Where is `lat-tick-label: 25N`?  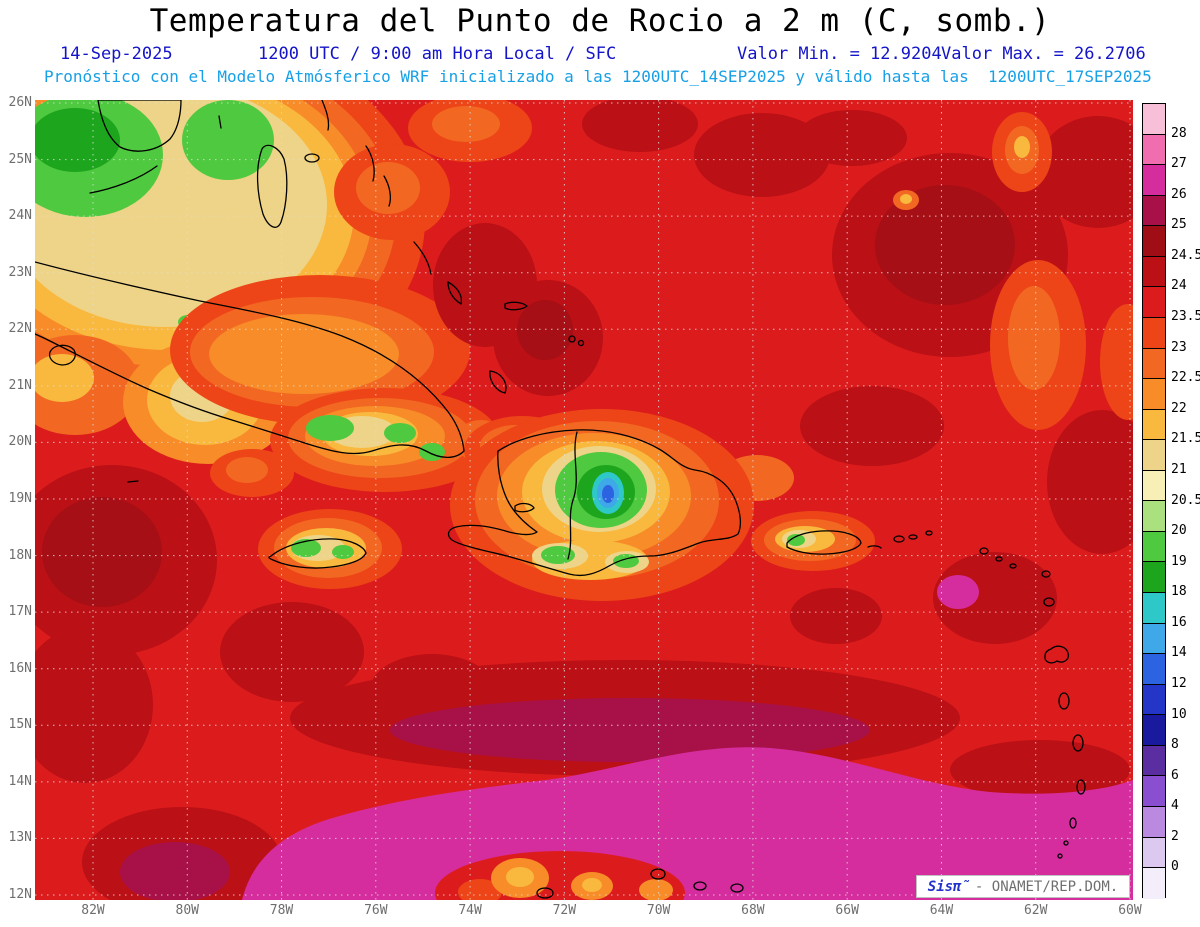 lat-tick-label: 25N is located at coordinates (20, 159).